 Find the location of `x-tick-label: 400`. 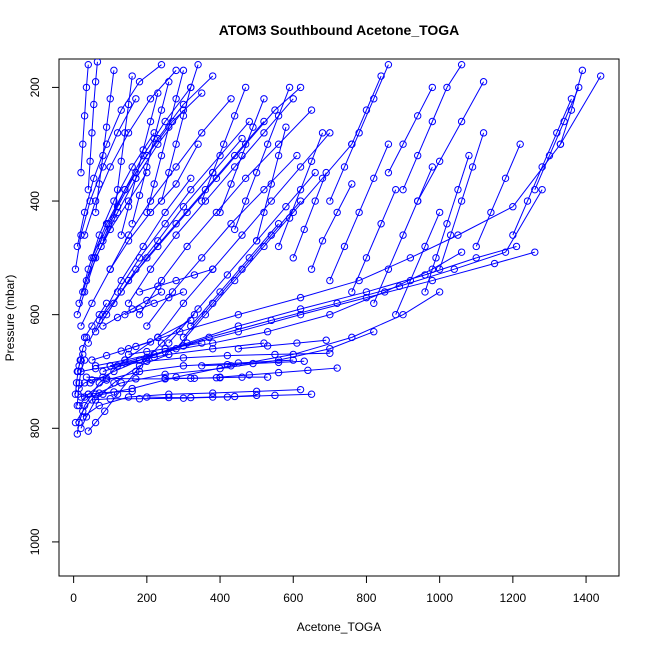

x-tick-label: 400 is located at coordinates (220, 598).